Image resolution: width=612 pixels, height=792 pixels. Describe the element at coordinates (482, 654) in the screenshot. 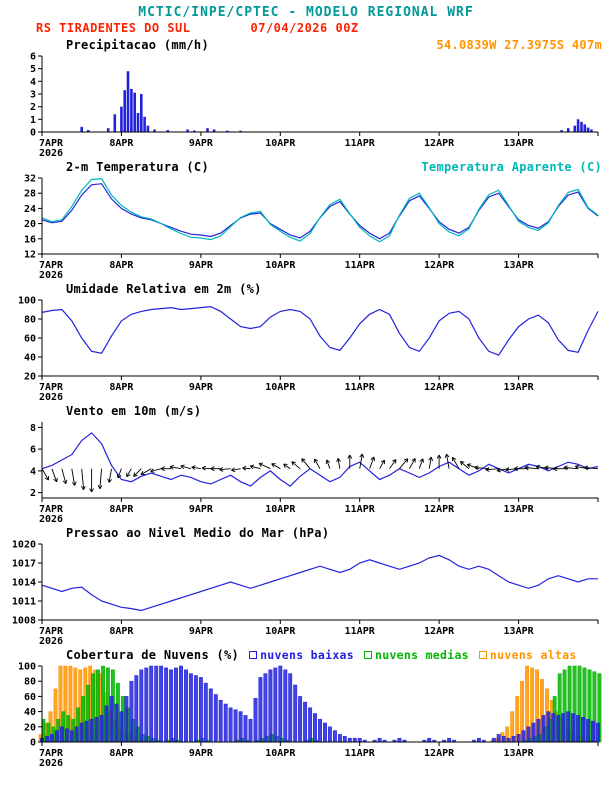

I see `nuvens-altas-swatch-icon` at that location.